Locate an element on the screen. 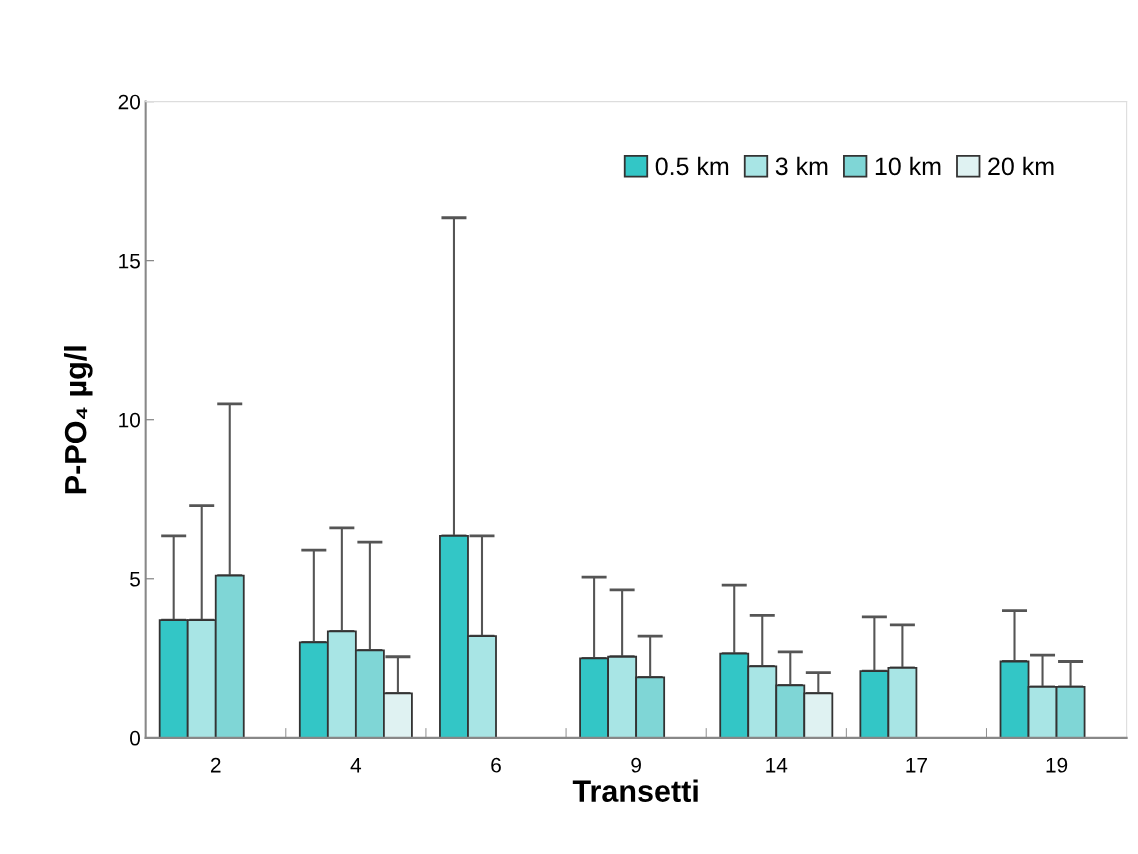  x-tick-label: 14 is located at coordinates (777, 765).